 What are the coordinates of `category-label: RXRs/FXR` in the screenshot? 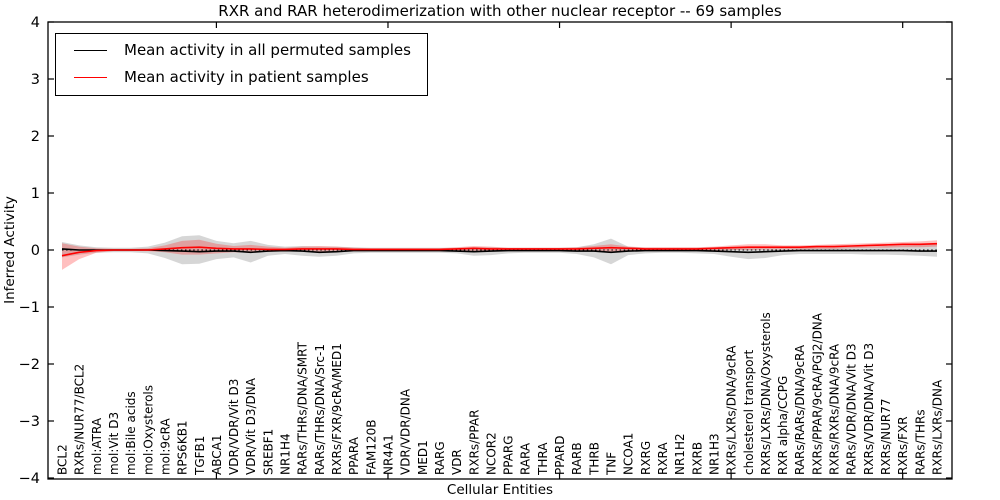 It's located at (903, 445).